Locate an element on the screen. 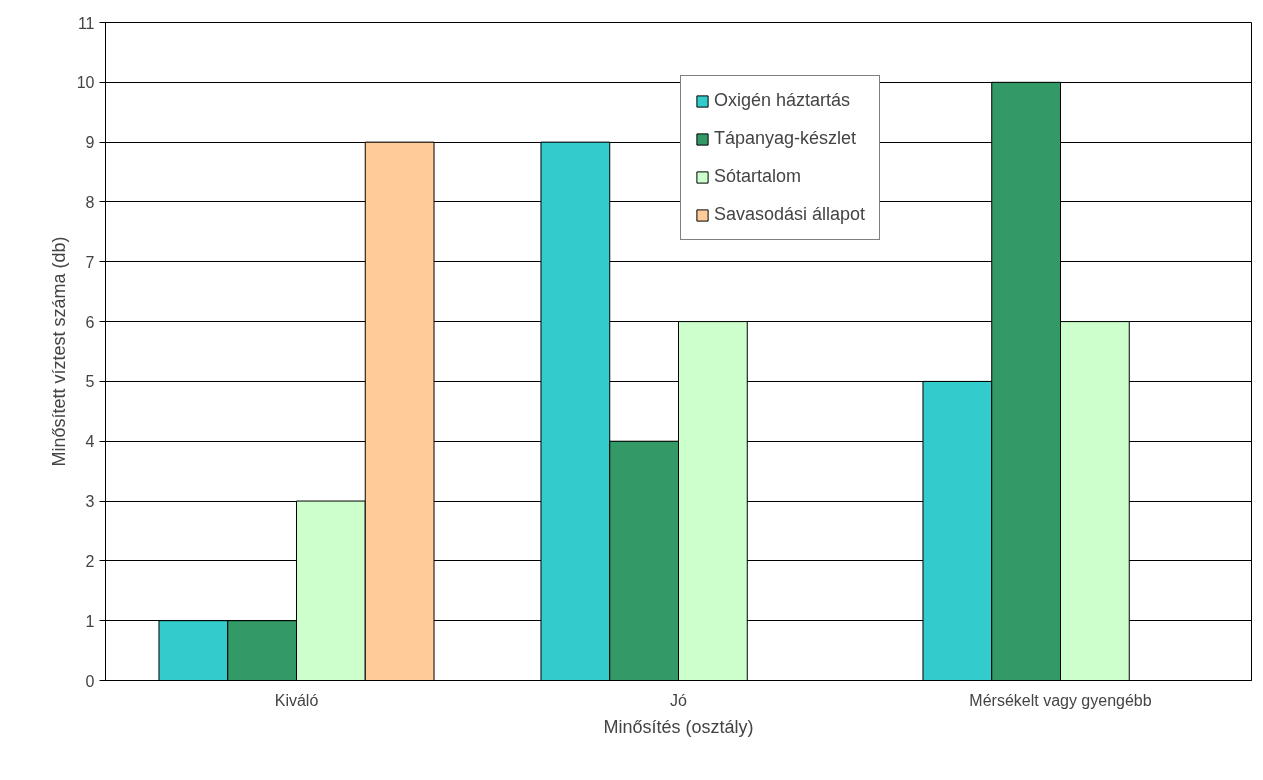 The width and height of the screenshot is (1263, 780). y-tick-label: 6 is located at coordinates (90, 322).